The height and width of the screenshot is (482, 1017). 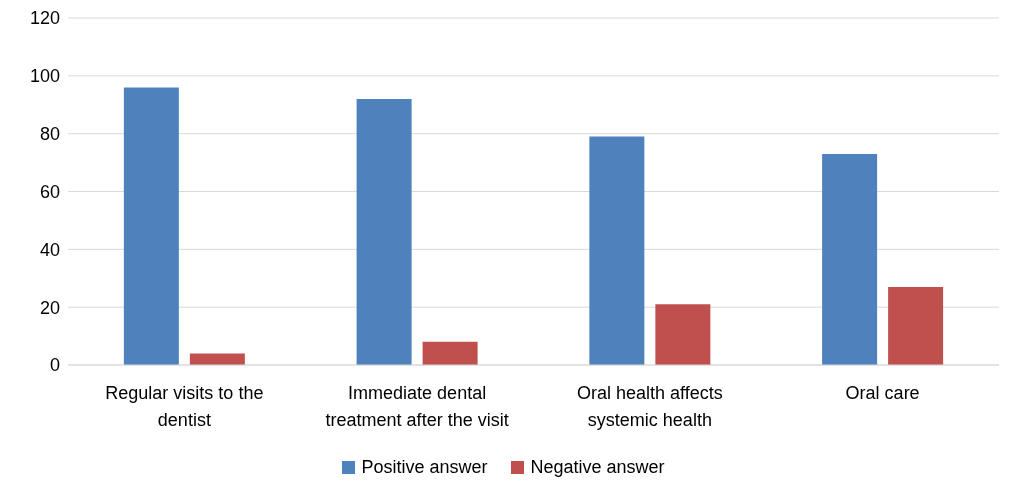 I want to click on legend-label: Negative answer, so click(x=597, y=467).